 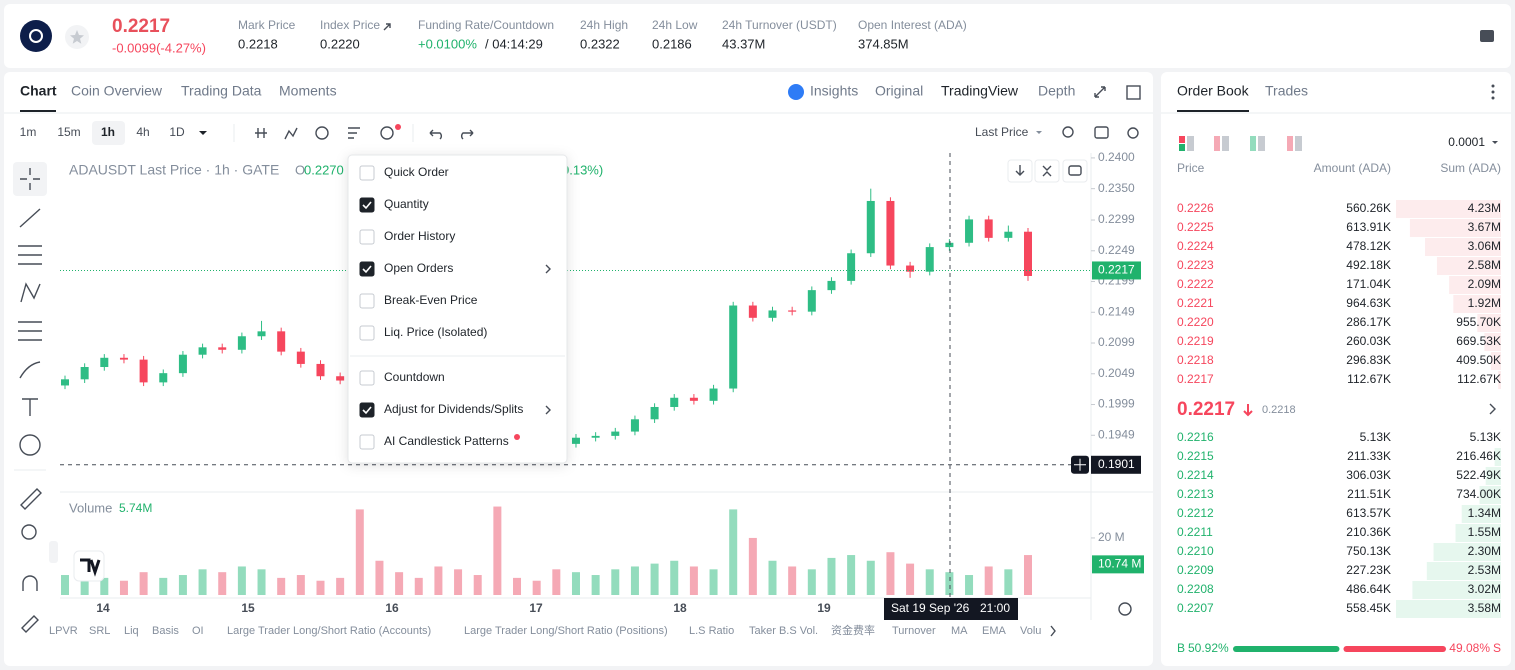 I want to click on volume-bar, so click(x=733, y=552).